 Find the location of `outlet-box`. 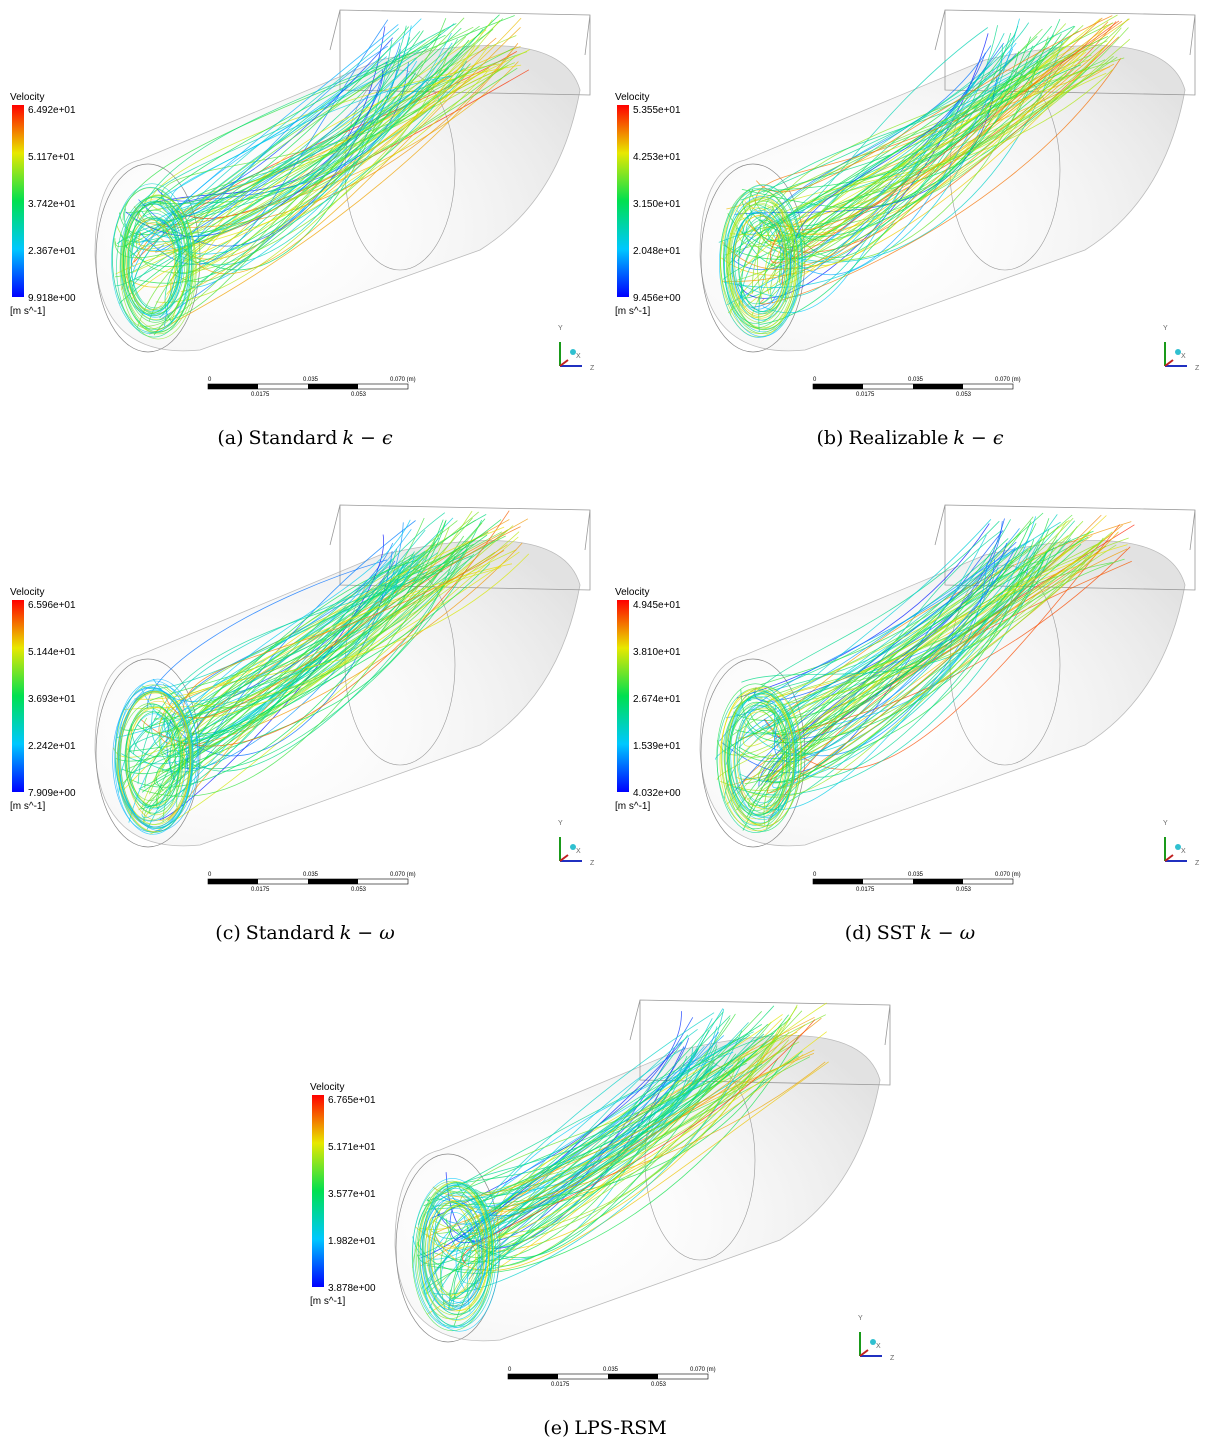

outlet-box is located at coordinates (1065, 52).